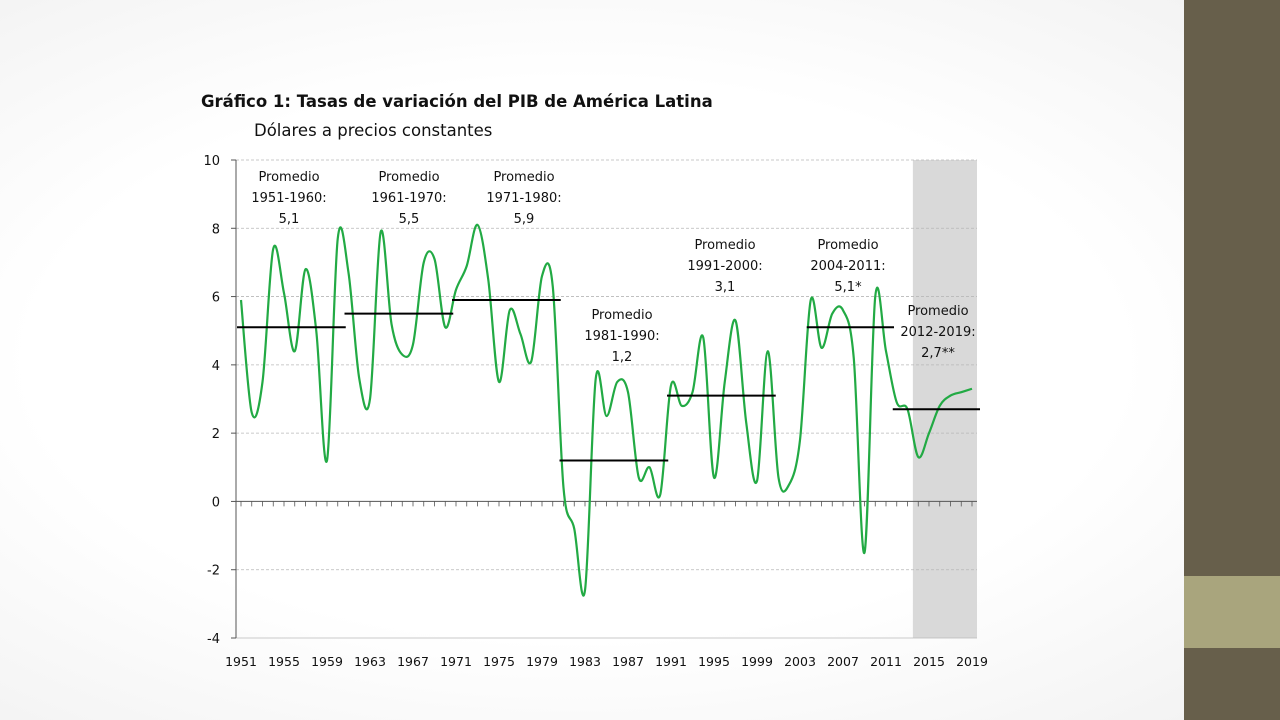  What do you see at coordinates (499, 661) in the screenshot?
I see `x-tick-label: 1975` at bounding box center [499, 661].